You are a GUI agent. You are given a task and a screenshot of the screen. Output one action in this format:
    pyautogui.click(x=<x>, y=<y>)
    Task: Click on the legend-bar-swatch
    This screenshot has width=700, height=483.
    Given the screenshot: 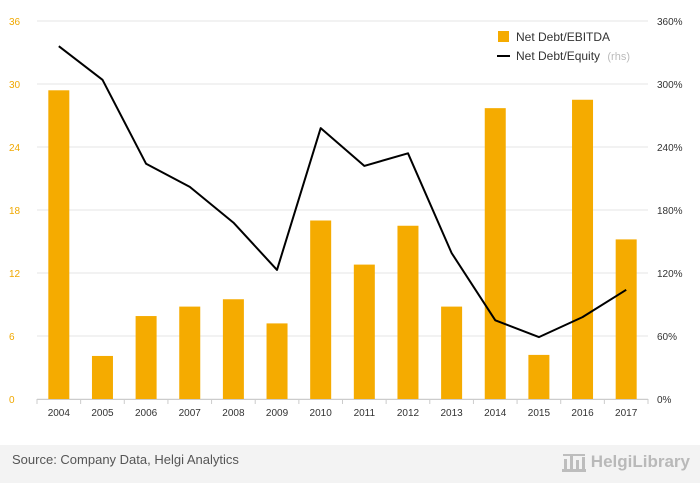 What is the action you would take?
    pyautogui.click(x=503, y=36)
    